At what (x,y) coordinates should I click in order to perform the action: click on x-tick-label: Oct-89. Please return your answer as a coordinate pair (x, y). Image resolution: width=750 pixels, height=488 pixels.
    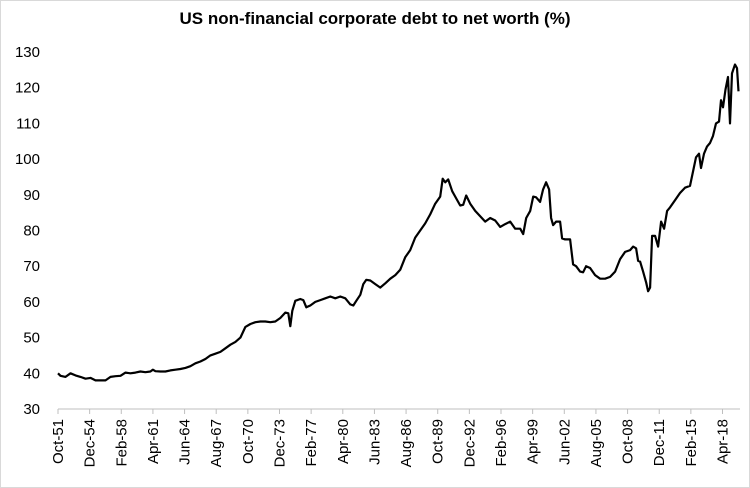
    Looking at the image, I should click on (438, 441).